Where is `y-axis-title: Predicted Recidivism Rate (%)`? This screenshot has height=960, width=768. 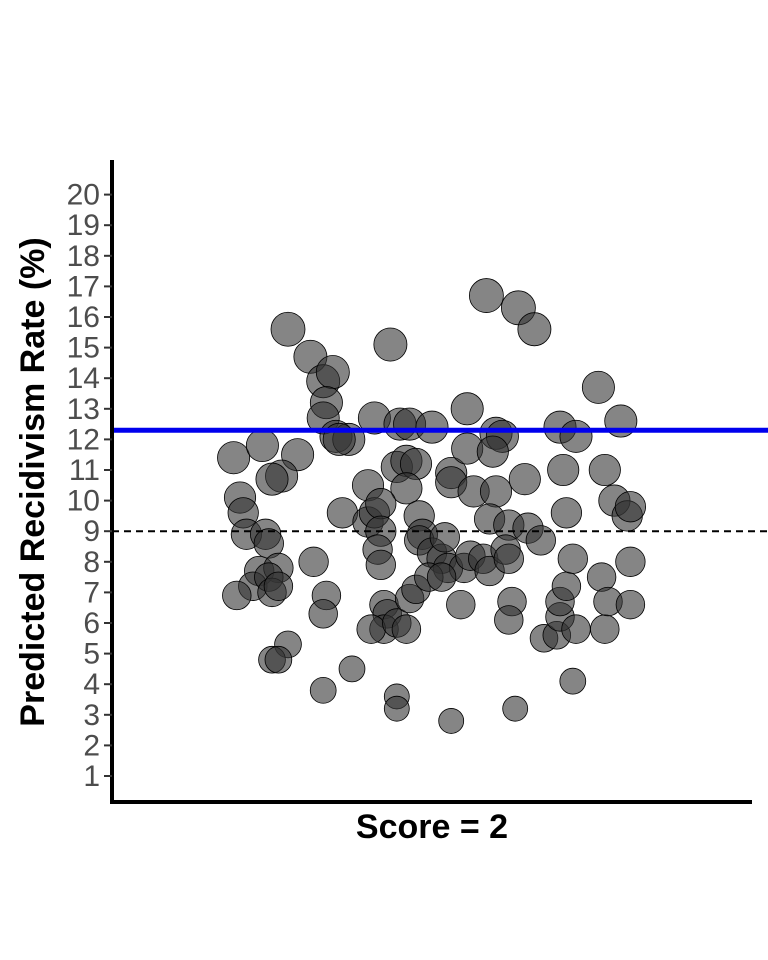 y-axis-title: Predicted Recidivism Rate (%) is located at coordinates (33, 481).